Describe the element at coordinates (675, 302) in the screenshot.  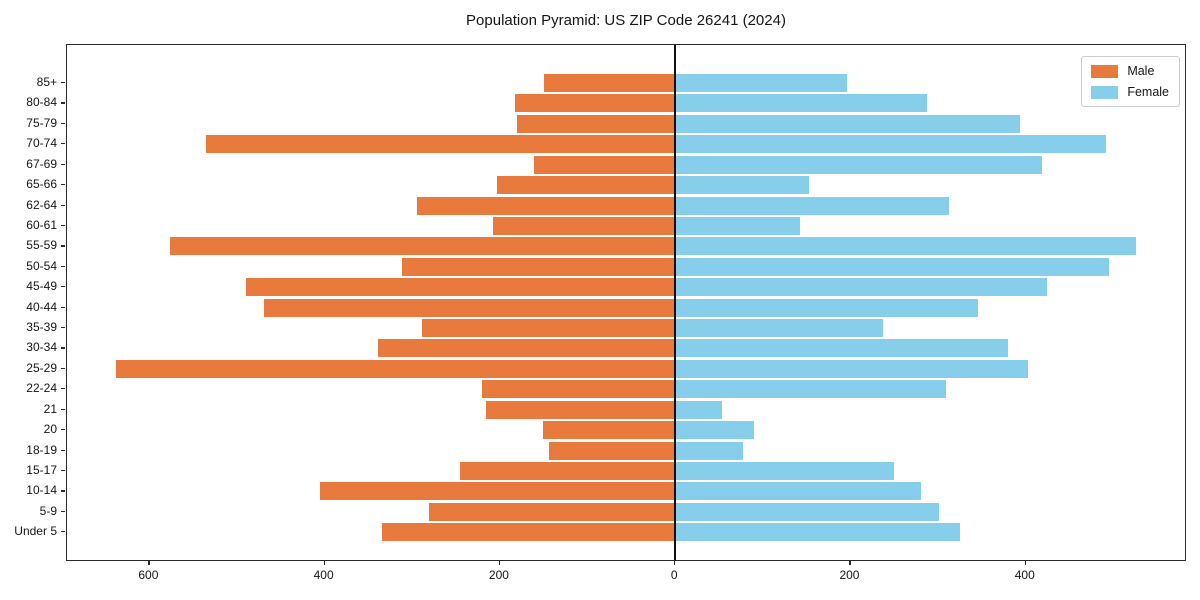
I see `zero-axis-line` at that location.